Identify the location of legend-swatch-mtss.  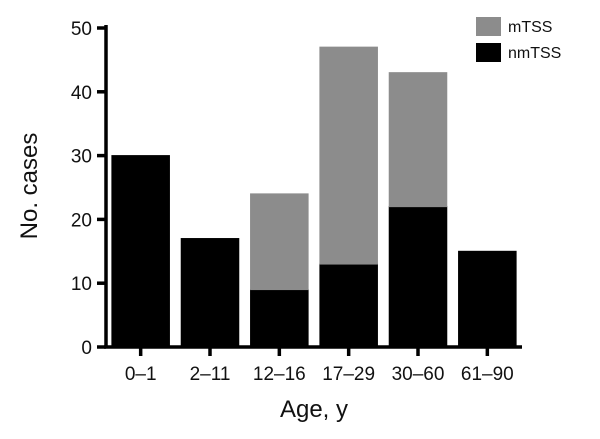
(488, 26).